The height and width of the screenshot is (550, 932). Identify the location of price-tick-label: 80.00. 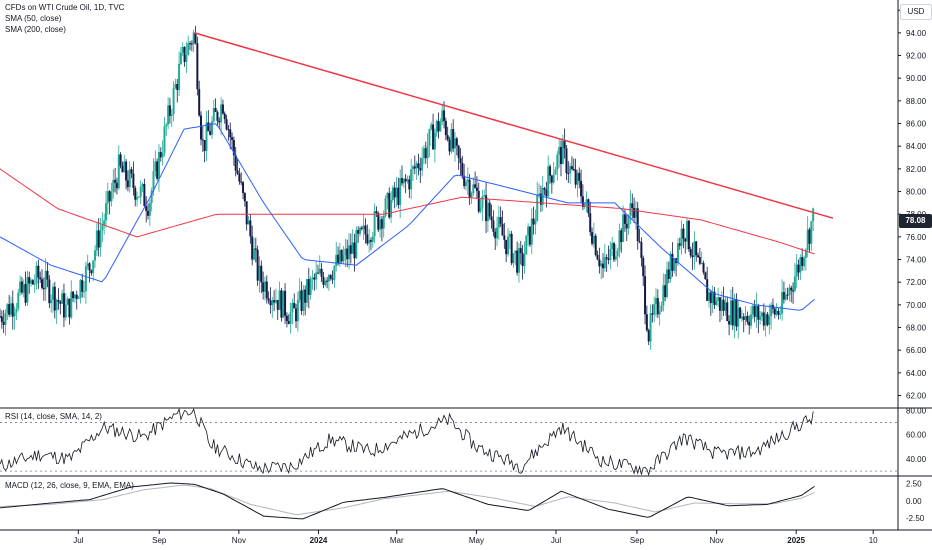
(916, 192).